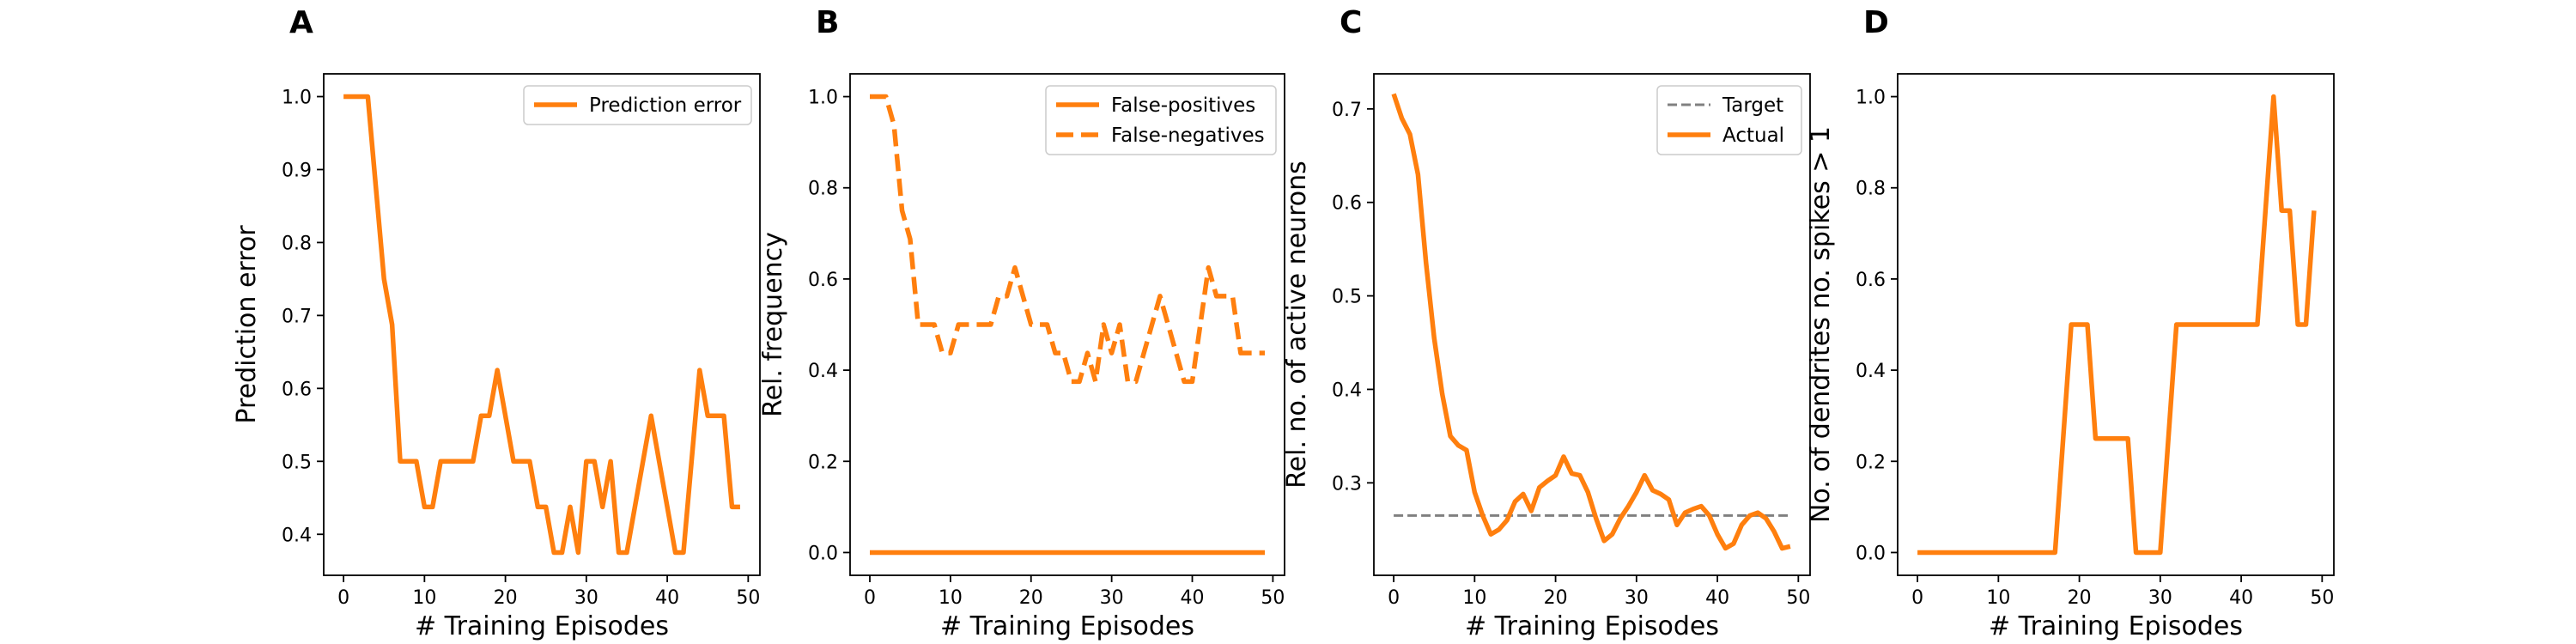 The width and height of the screenshot is (2576, 644). I want to click on y-tick-label-c-3: 0.6, so click(1347, 204).